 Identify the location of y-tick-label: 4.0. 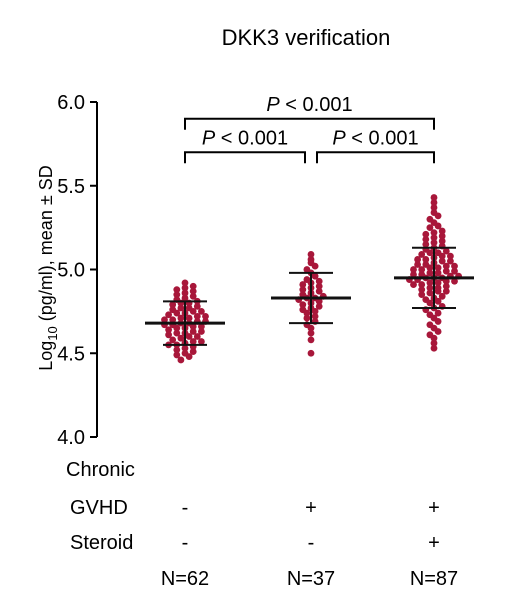
(71, 438).